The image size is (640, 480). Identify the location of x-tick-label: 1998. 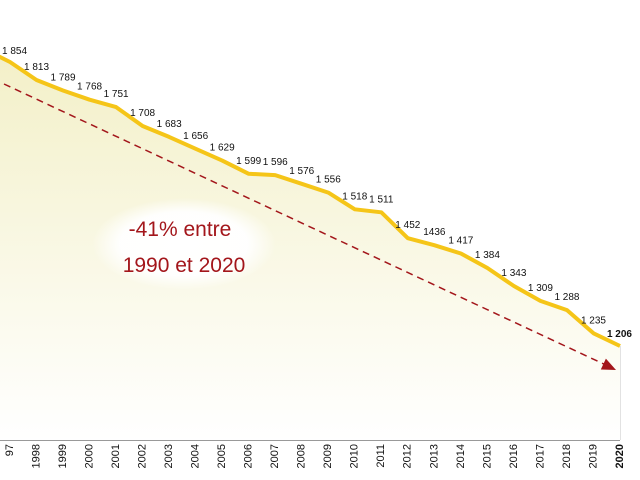
(36, 456).